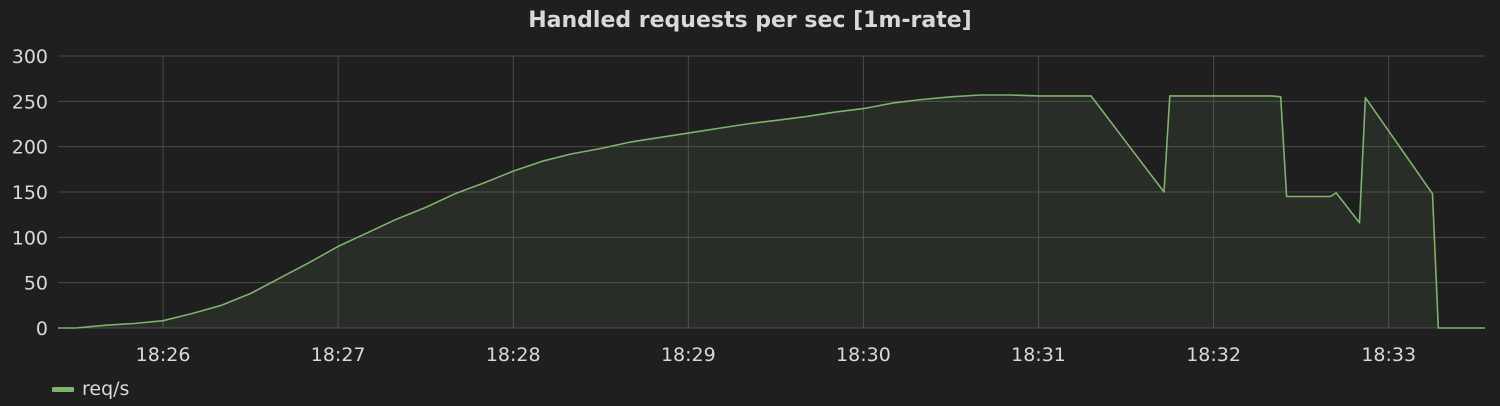 The height and width of the screenshot is (406, 1500). I want to click on x-tick-label: 18:27, so click(338, 355).